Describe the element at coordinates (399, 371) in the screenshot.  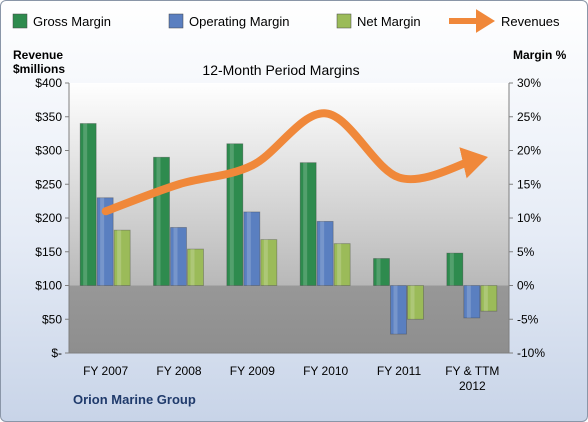
I see `category-label: FY 2011` at that location.